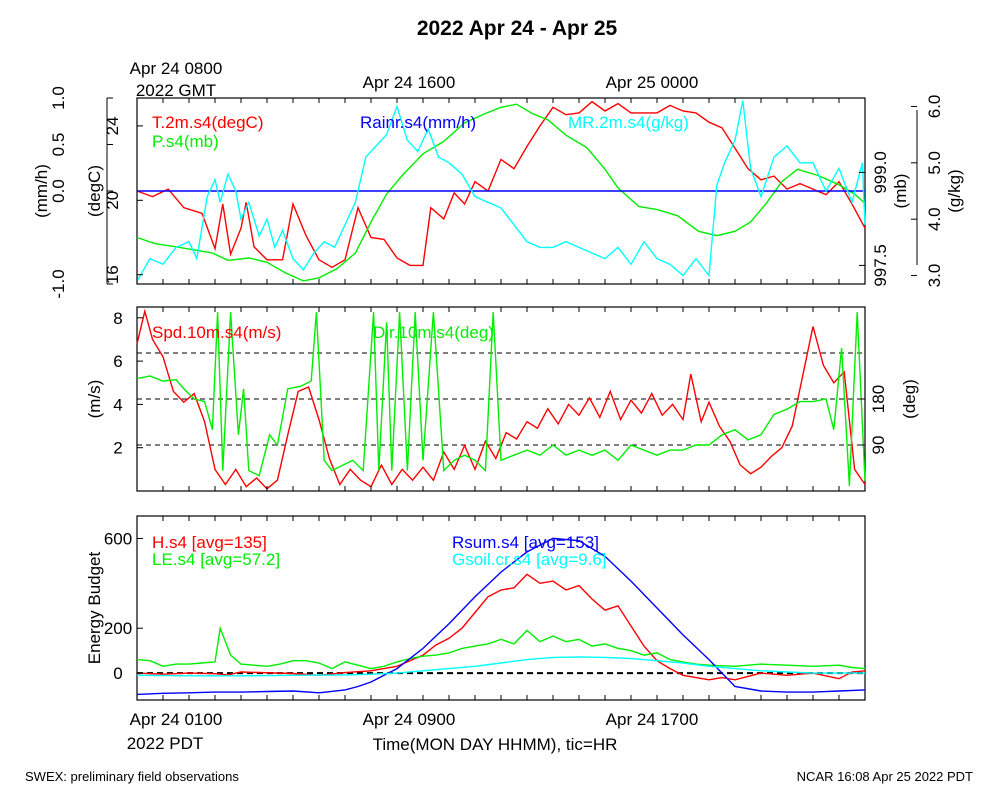 The image size is (1000, 800). Describe the element at coordinates (94, 399) in the screenshot. I see `speed-axis-label: (m/s)` at that location.